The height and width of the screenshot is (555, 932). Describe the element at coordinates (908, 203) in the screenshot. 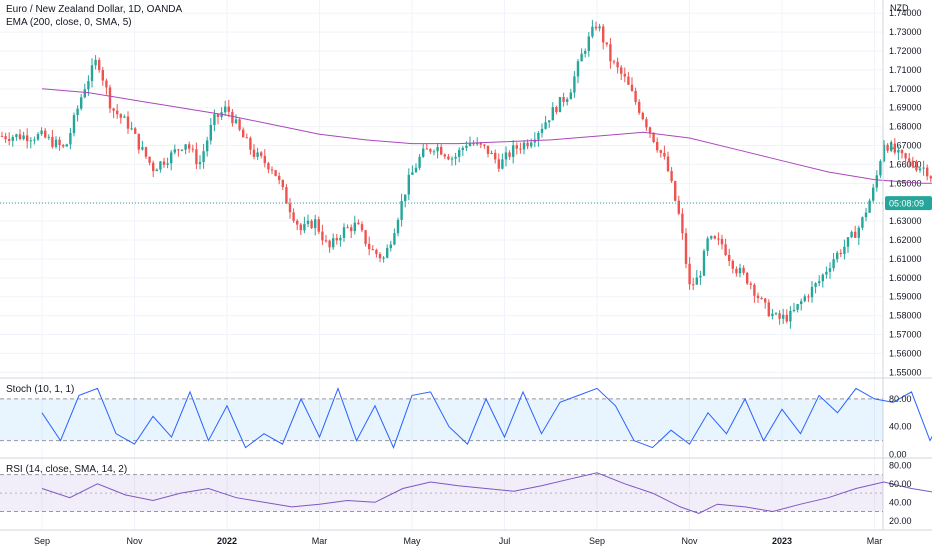

I see `price-tag-bg` at that location.